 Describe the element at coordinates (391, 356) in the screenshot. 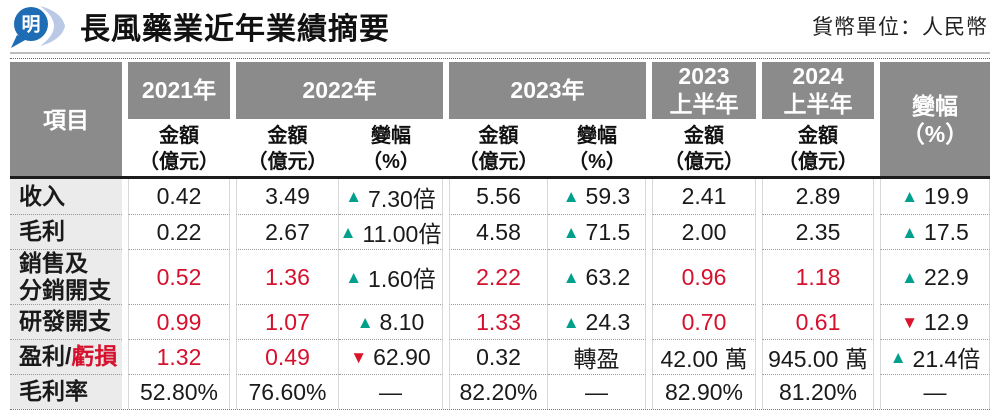

I see `cell: ▼ 62.90` at that location.